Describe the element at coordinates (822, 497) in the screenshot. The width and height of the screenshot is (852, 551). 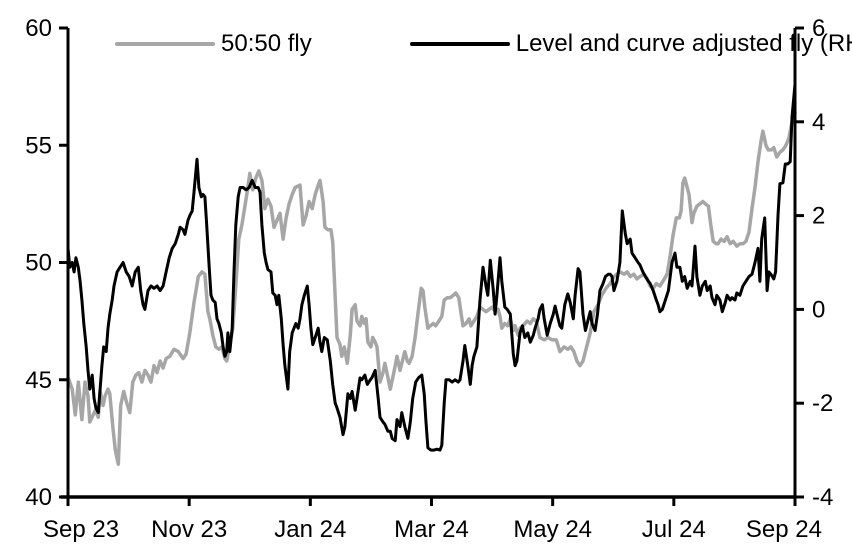
I see `right-axis-tick-label: -4` at that location.